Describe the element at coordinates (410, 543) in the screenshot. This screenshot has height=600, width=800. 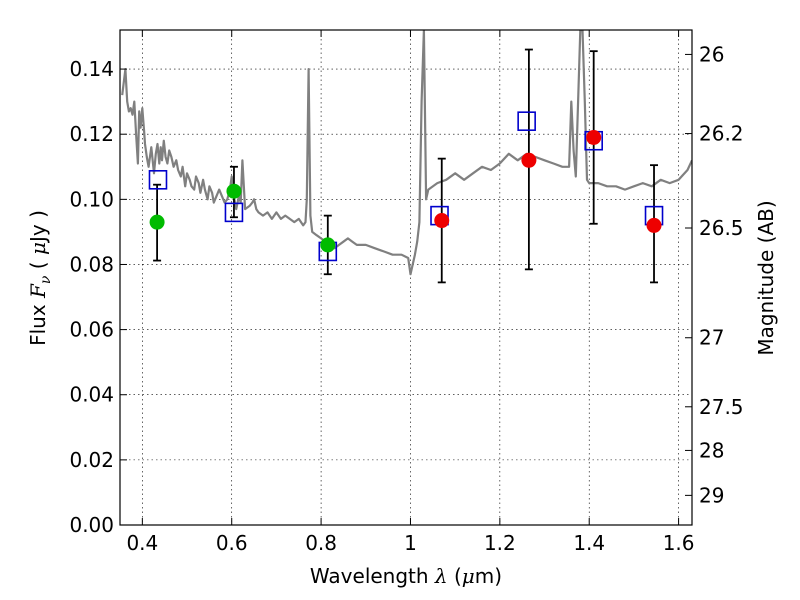
I see `x-tick-label: 1` at that location.